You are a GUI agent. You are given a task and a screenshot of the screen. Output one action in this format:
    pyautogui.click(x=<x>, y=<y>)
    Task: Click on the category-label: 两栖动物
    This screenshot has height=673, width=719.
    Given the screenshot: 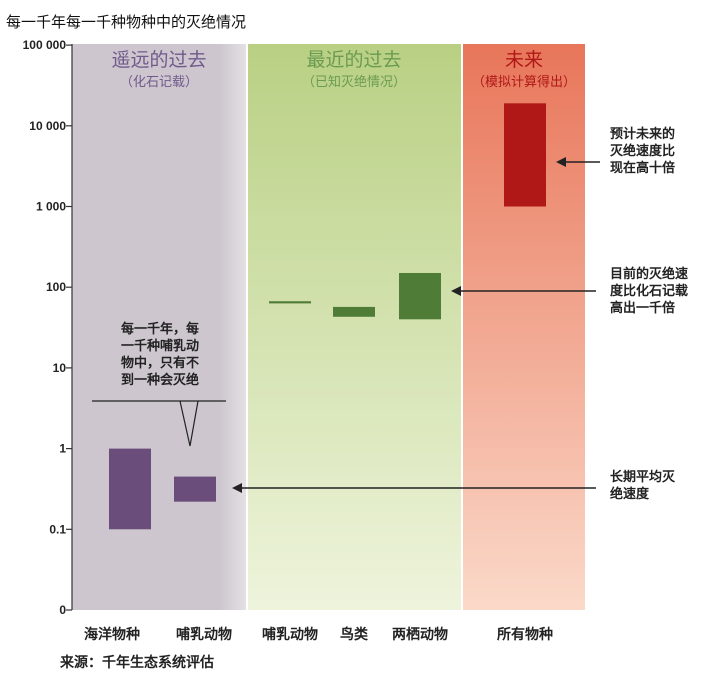 What is the action you would take?
    pyautogui.click(x=420, y=634)
    